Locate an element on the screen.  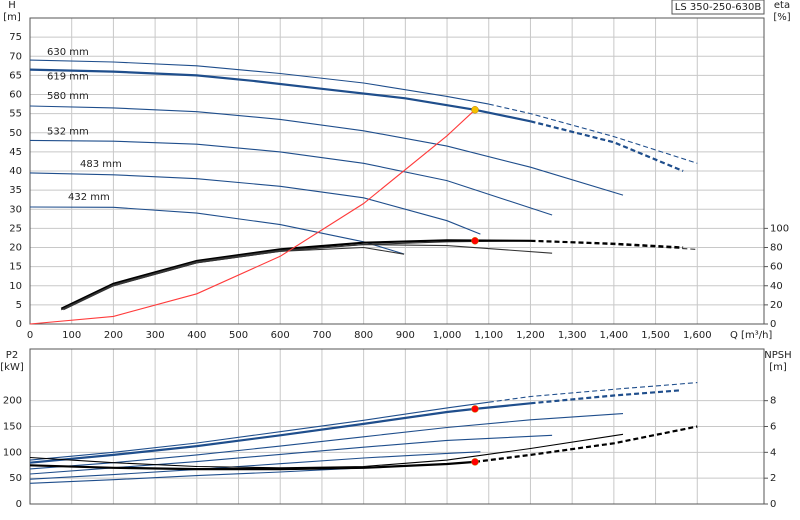
curve-label: 432 mm is located at coordinates (89, 197).